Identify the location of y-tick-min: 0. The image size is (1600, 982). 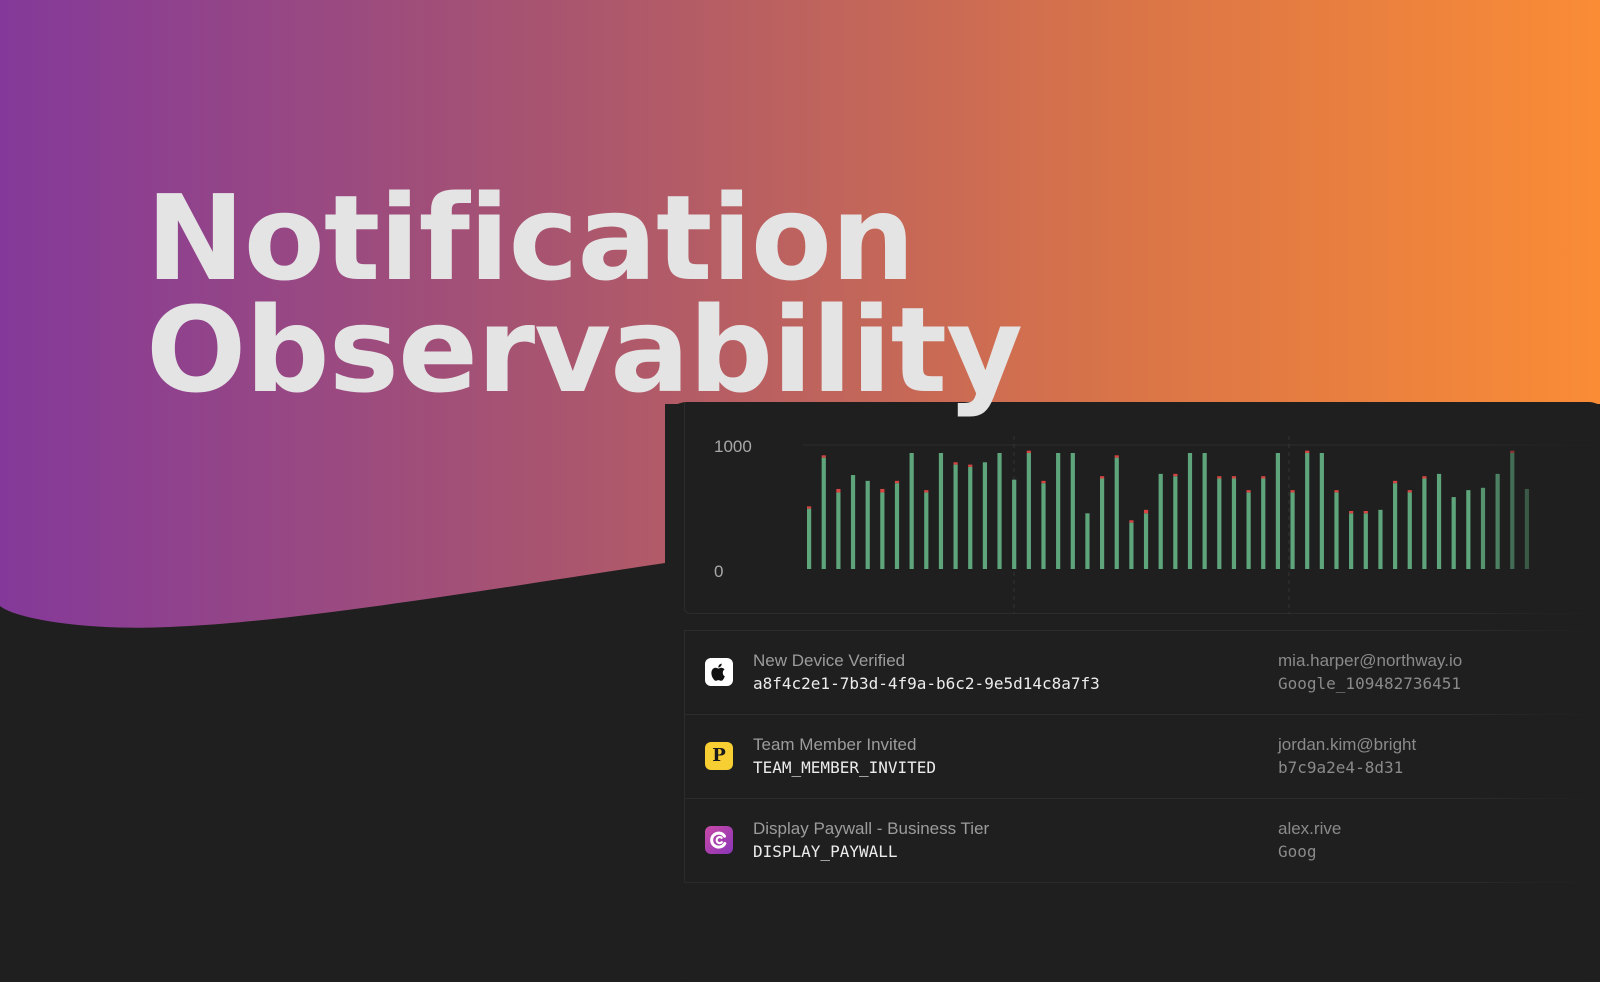
(718, 571).